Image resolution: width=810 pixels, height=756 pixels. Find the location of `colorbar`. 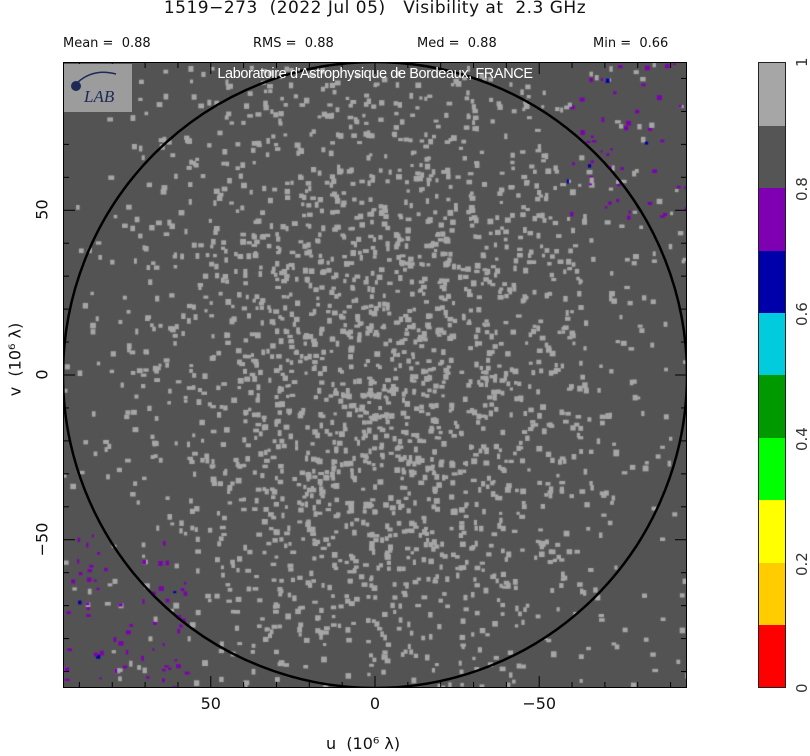

colorbar is located at coordinates (772, 375).